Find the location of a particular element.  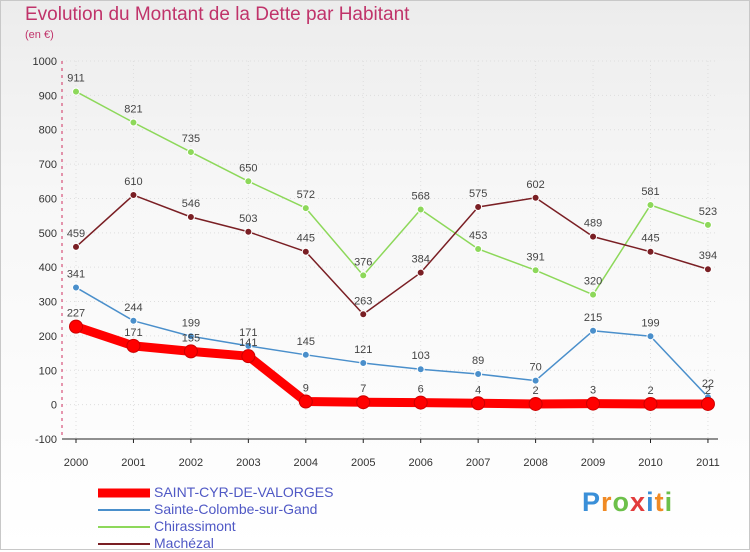

x-tick-label: 2001 is located at coordinates (133, 463).